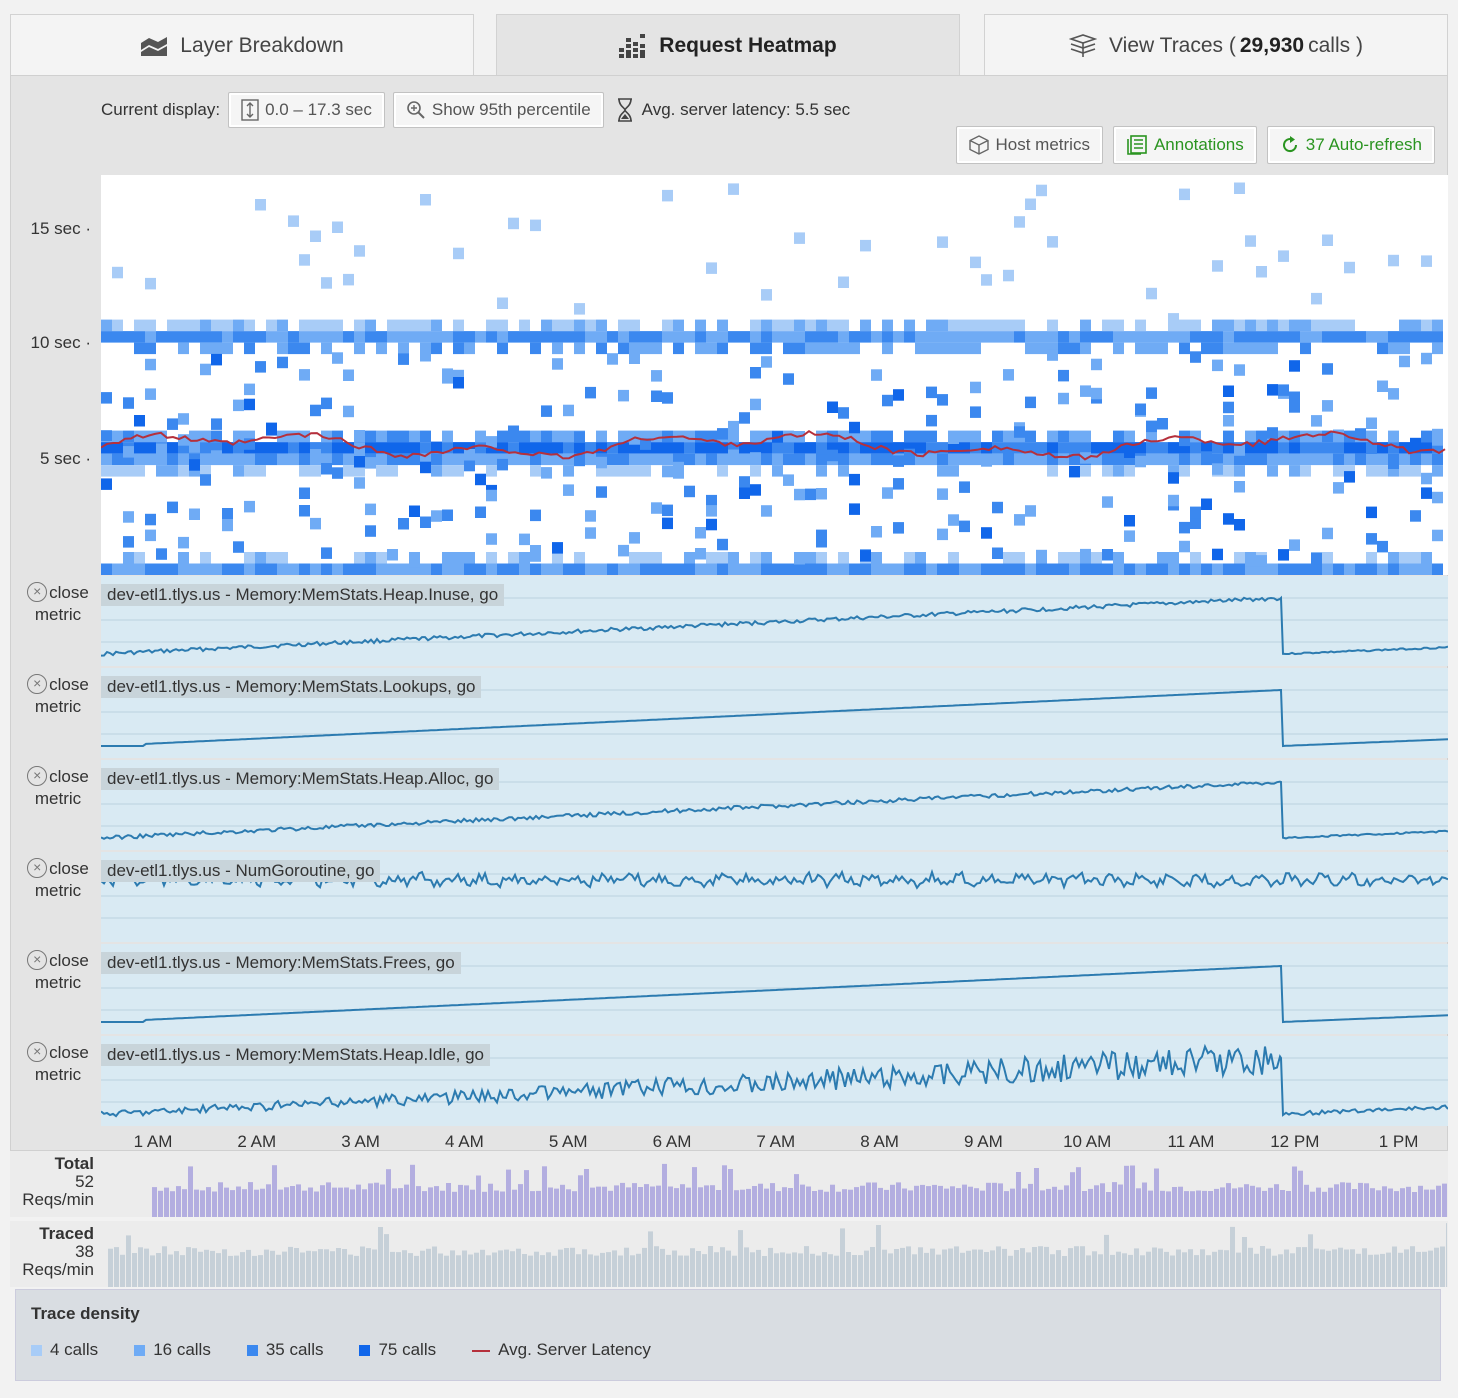  What do you see at coordinates (1029, 145) in the screenshot?
I see `host-metrics-button: Host metrics` at bounding box center [1029, 145].